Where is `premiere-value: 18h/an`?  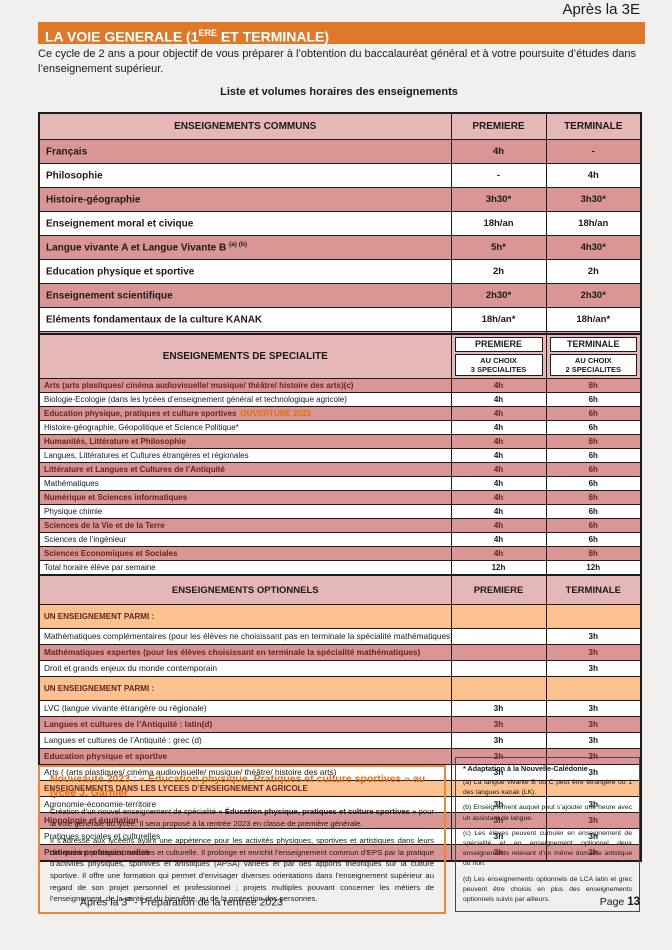
premiere-value: 18h/an is located at coordinates (498, 223).